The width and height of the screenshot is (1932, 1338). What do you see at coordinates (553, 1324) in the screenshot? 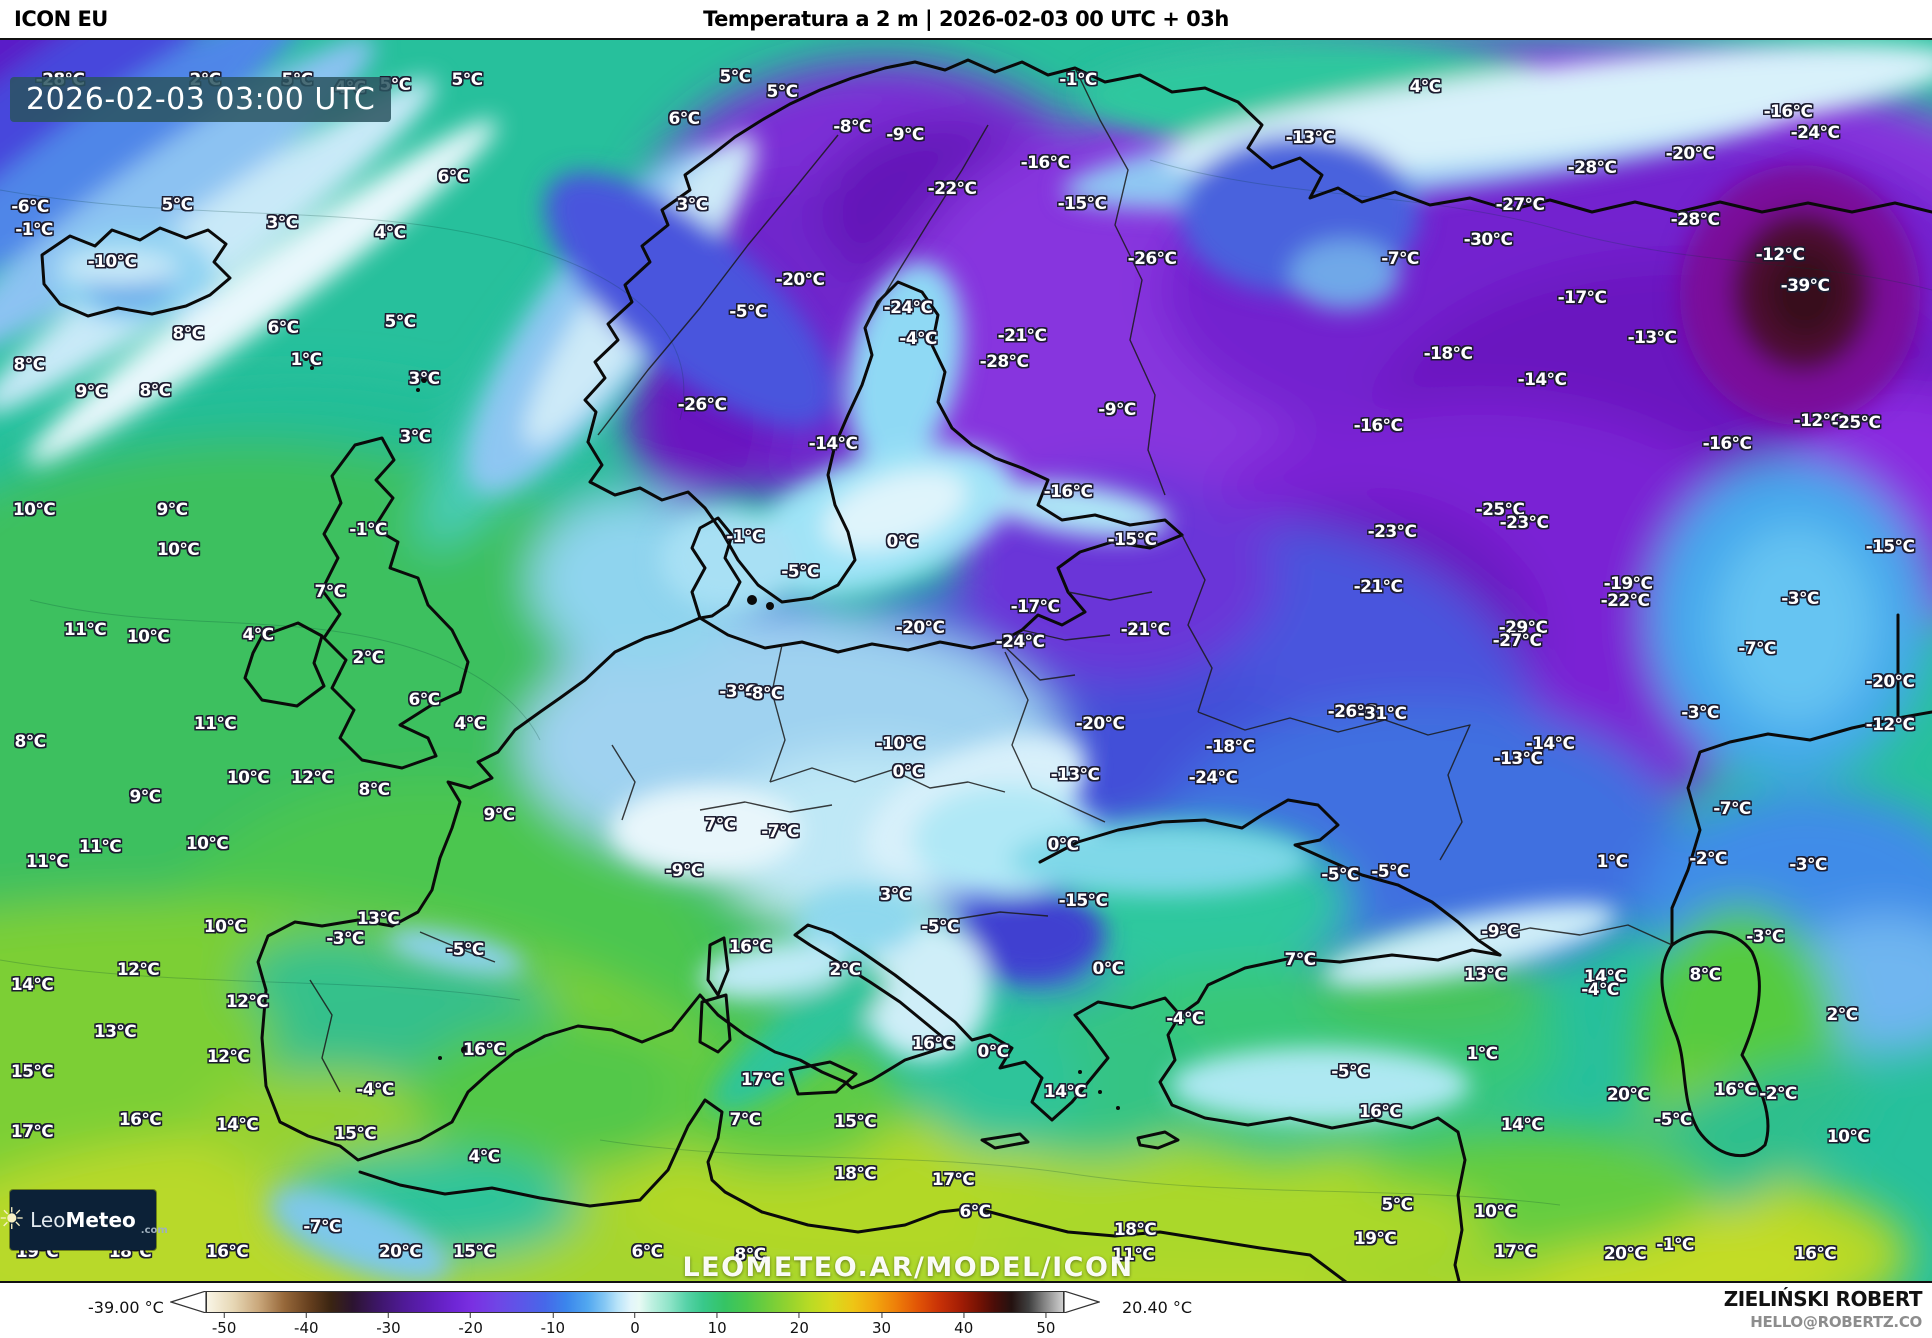
I see `scale-tick: -10` at bounding box center [553, 1324].